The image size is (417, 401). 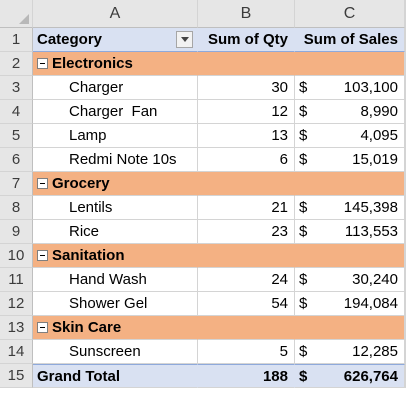 What do you see at coordinates (246, 40) in the screenshot?
I see `pivot-header-qty: Sum of Qty` at bounding box center [246, 40].